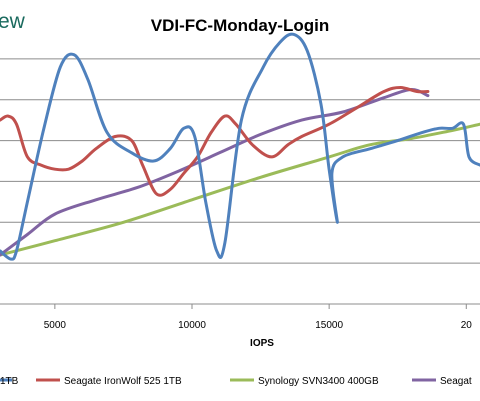 The width and height of the screenshot is (480, 401). I want to click on x-axis-label: IOPS, so click(262, 343).